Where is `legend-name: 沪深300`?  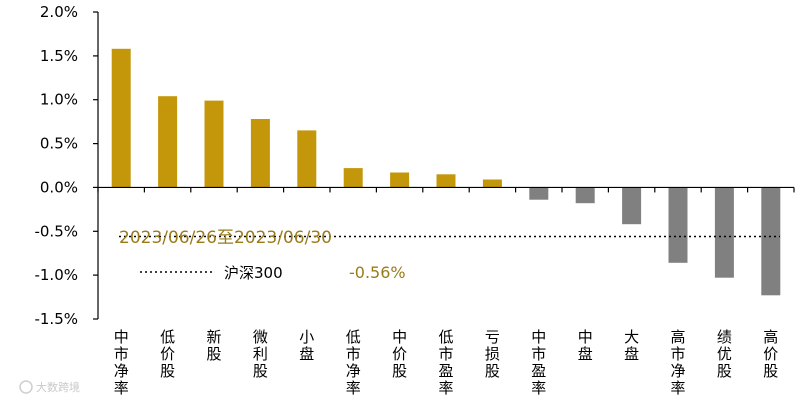
legend-name: 沪深300 is located at coordinates (253, 273).